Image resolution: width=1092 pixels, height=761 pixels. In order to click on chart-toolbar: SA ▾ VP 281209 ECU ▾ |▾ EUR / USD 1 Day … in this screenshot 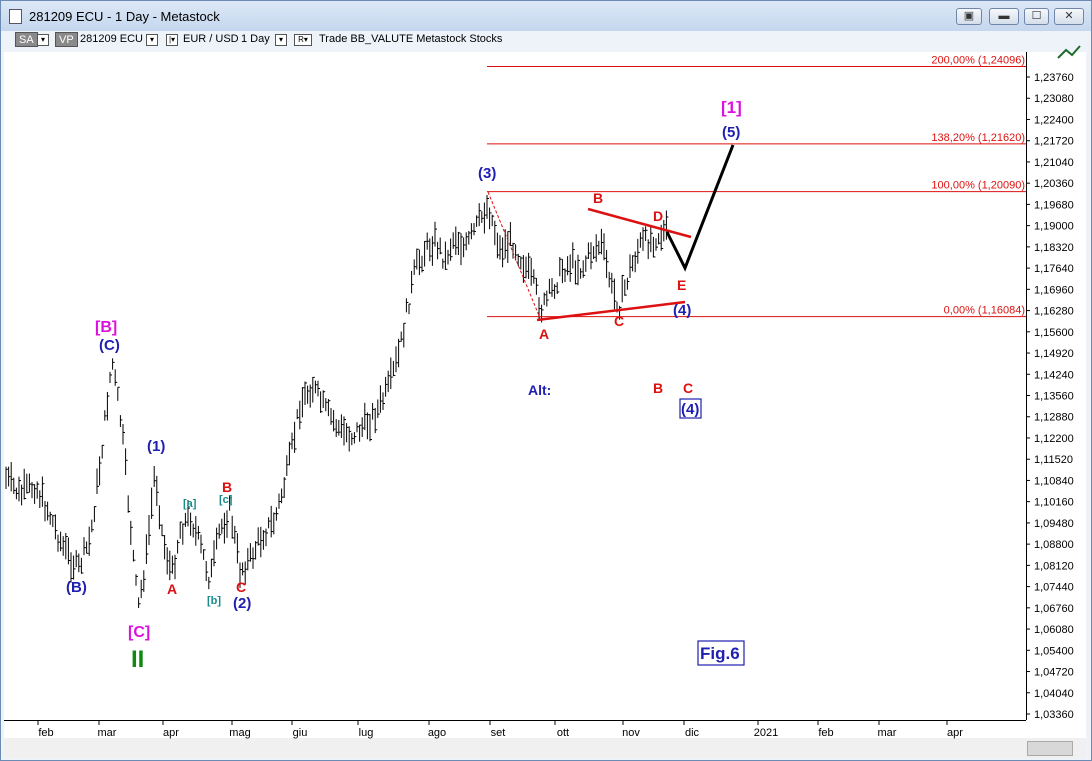, I will do `click(546, 41)`.